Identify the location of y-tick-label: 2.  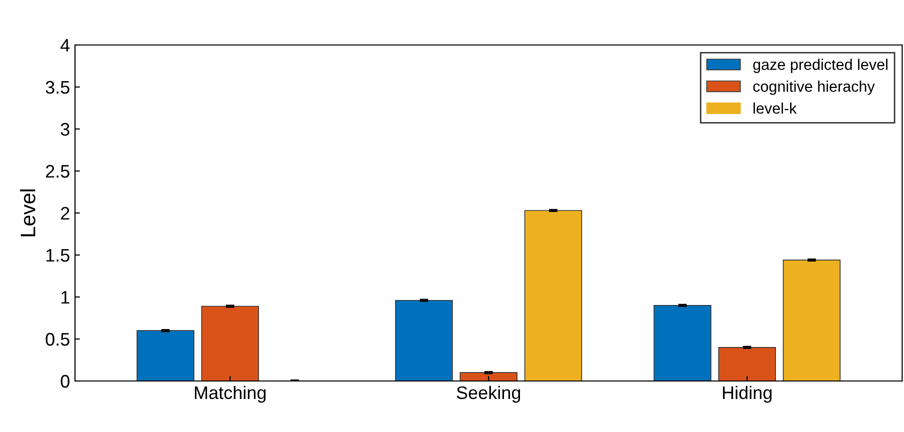
(65, 213).